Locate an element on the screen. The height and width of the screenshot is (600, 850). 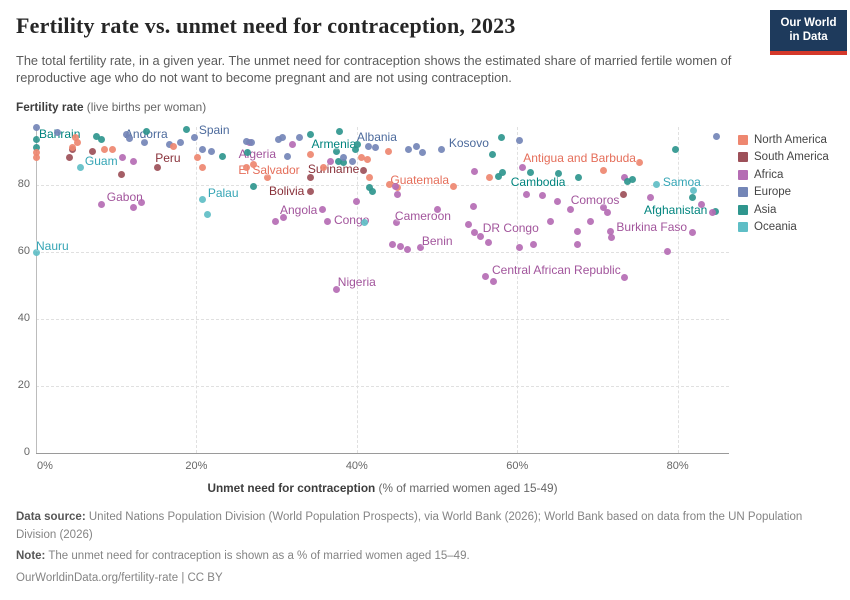
country-label-bolivia: Bolivia is located at coordinates (286, 191).